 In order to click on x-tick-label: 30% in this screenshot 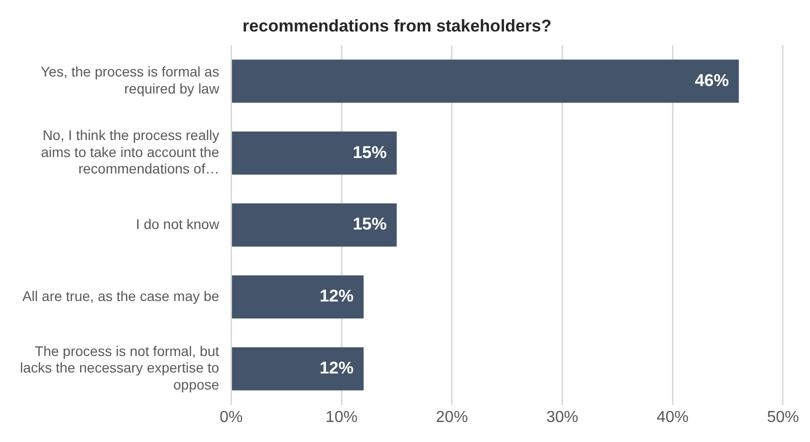, I will do `click(562, 417)`.